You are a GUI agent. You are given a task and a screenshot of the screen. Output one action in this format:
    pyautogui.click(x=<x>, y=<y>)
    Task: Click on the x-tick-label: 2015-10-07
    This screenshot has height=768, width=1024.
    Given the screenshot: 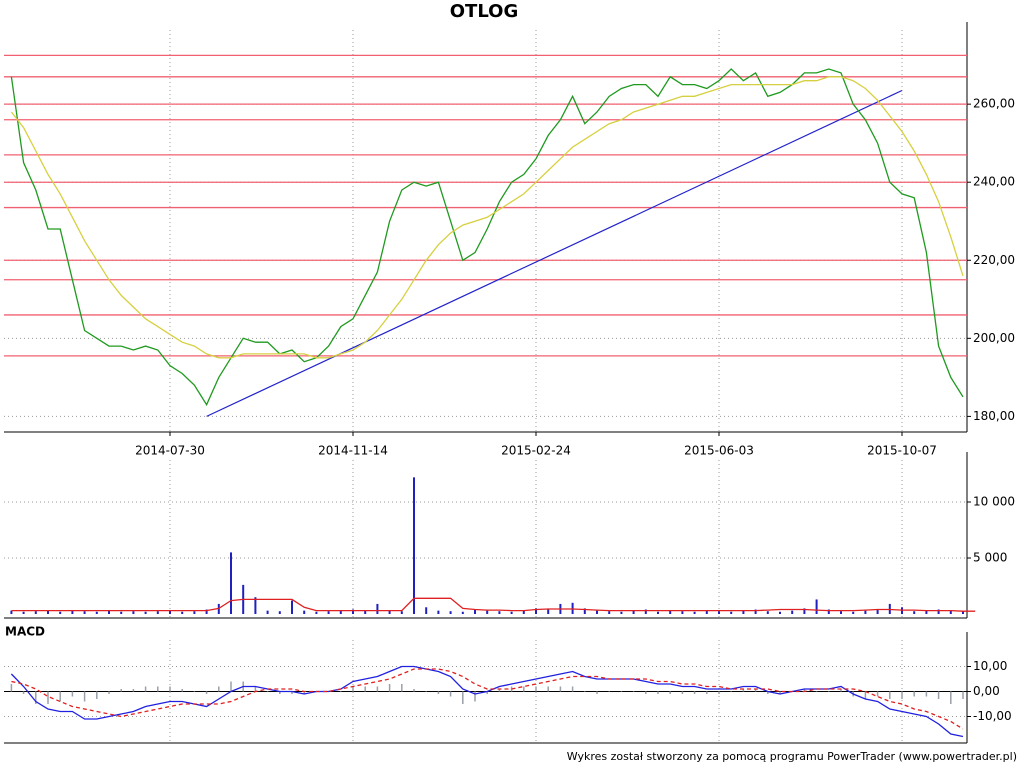 What is the action you would take?
    pyautogui.click(x=902, y=451)
    